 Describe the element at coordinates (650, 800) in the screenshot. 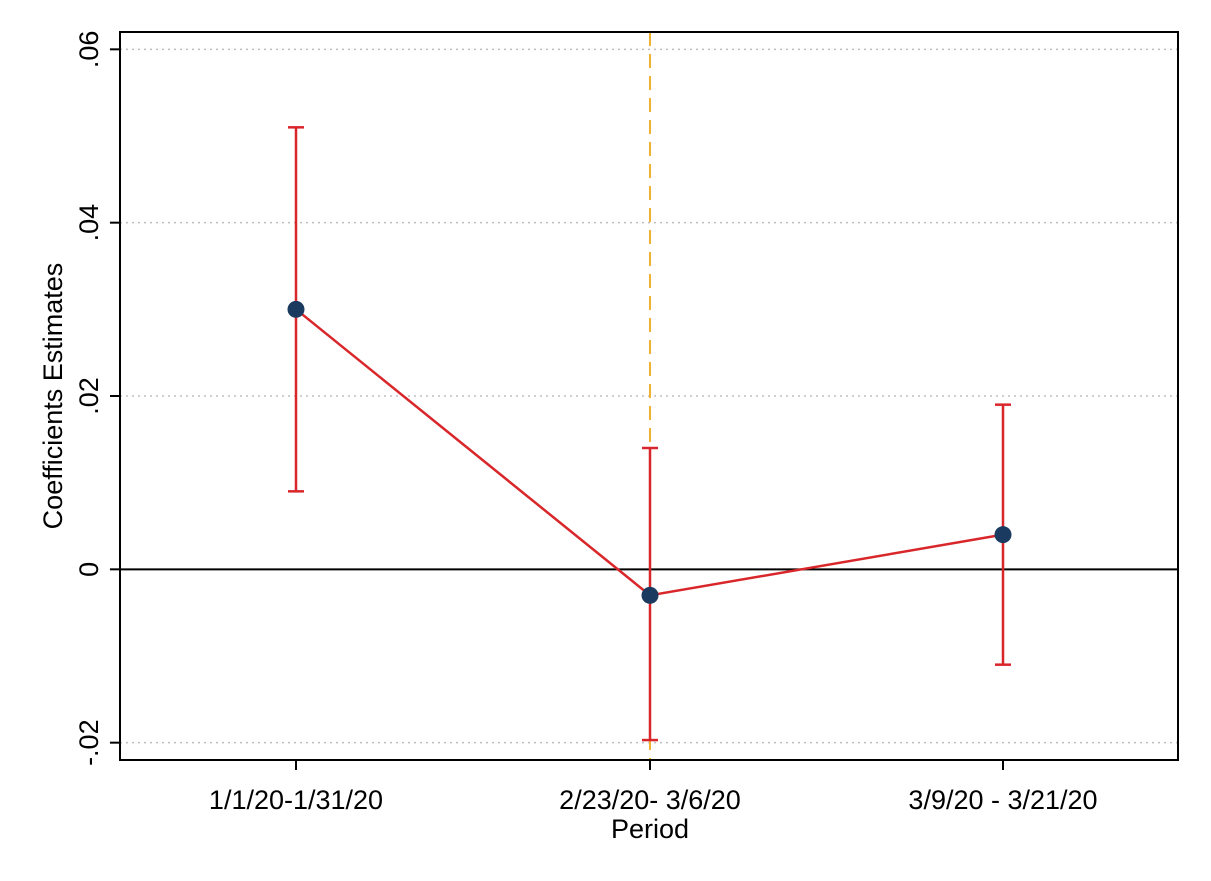

I see `x-tick-label: 2/23/20- 3/6/20` at that location.